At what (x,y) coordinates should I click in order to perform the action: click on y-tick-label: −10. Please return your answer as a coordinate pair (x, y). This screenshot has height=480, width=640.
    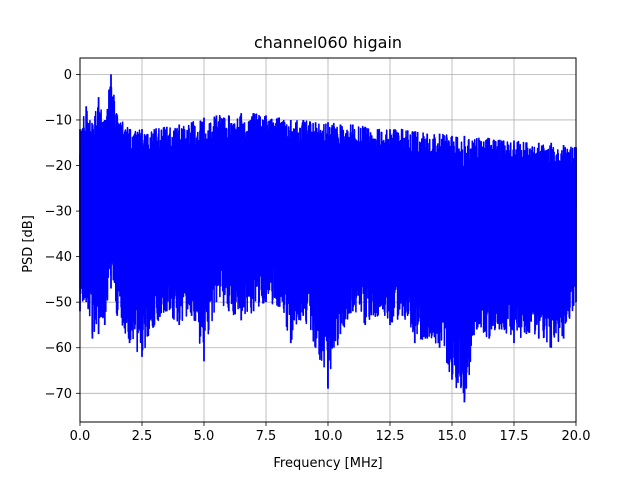
    Looking at the image, I should click on (58, 120).